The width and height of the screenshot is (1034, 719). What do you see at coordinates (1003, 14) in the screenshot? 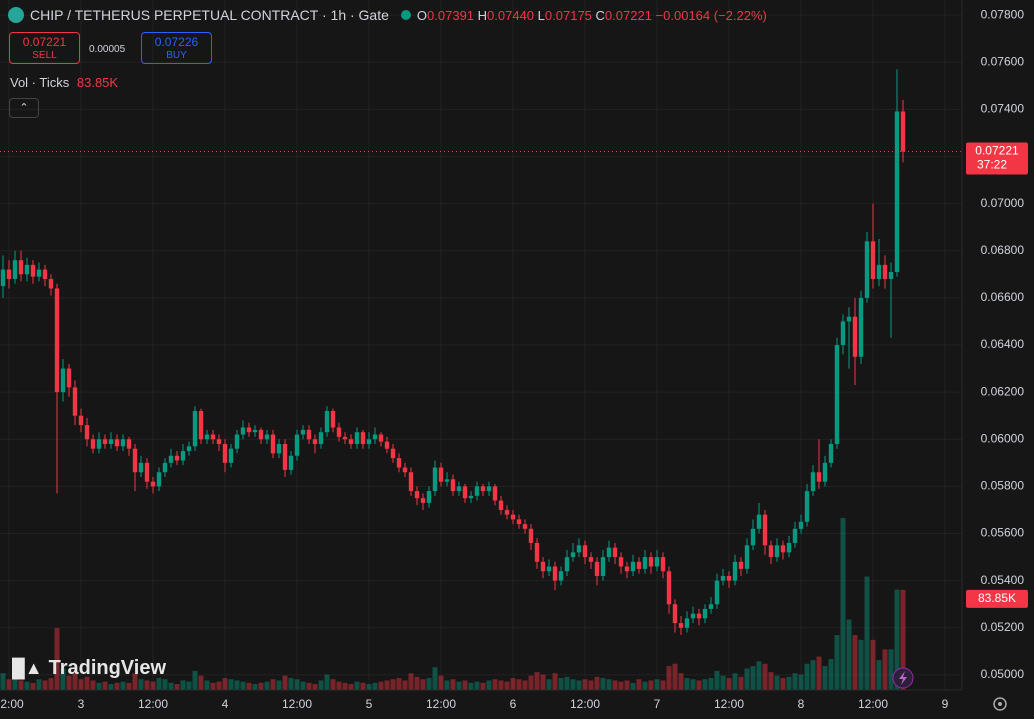
I see `y-tick-label: 0.07800` at bounding box center [1003, 14].